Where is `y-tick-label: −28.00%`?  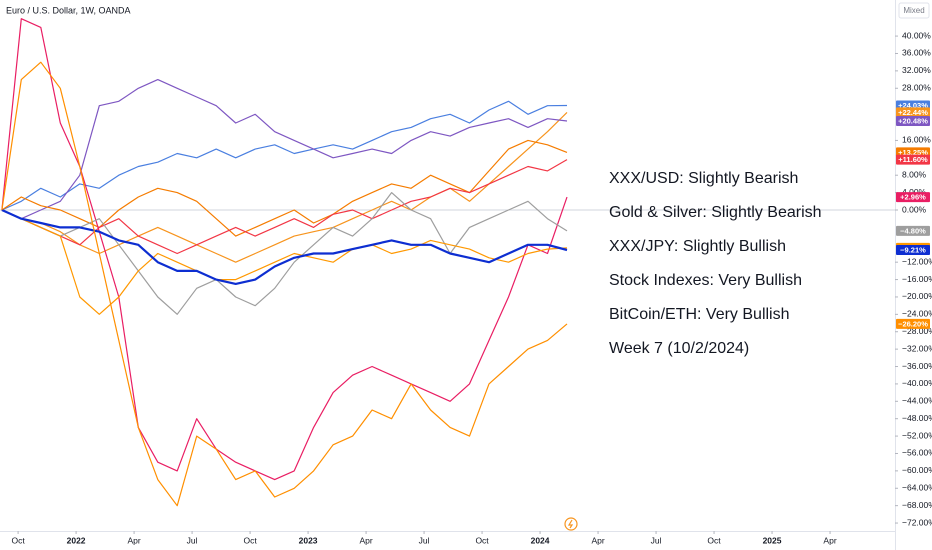
y-tick-label: −28.00% is located at coordinates (917, 331).